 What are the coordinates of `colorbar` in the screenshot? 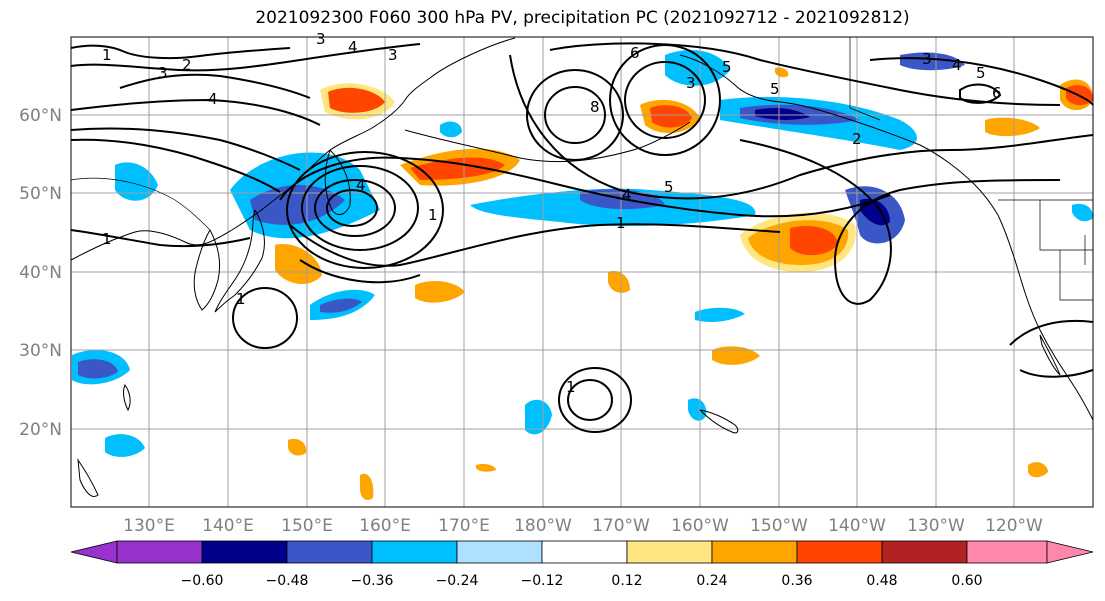 It's located at (582, 552).